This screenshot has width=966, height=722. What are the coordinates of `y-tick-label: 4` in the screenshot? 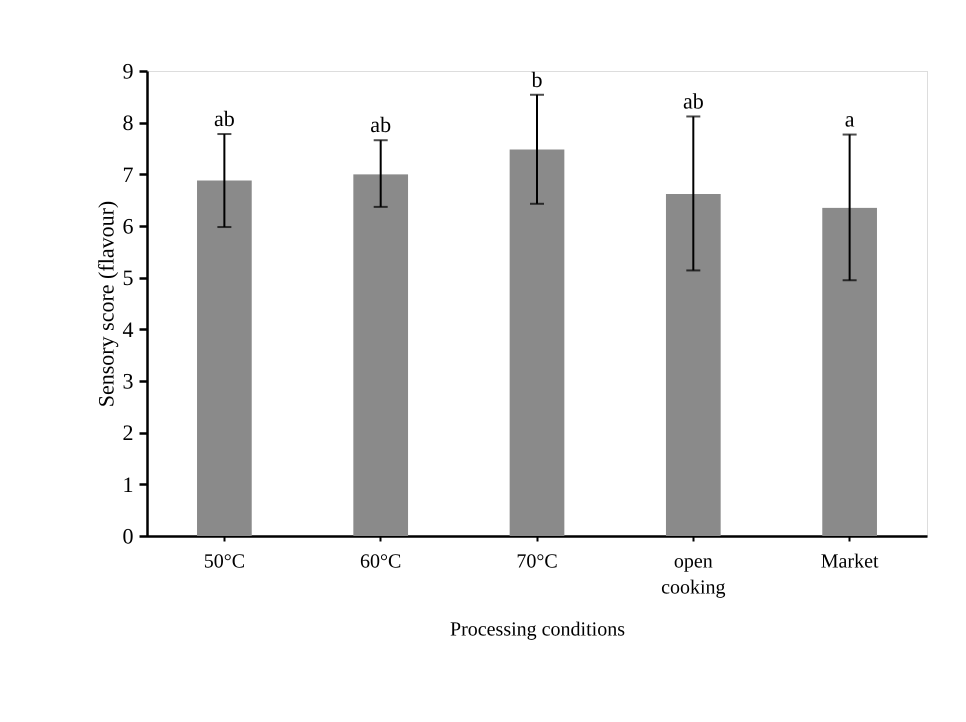 It's located at (128, 329).